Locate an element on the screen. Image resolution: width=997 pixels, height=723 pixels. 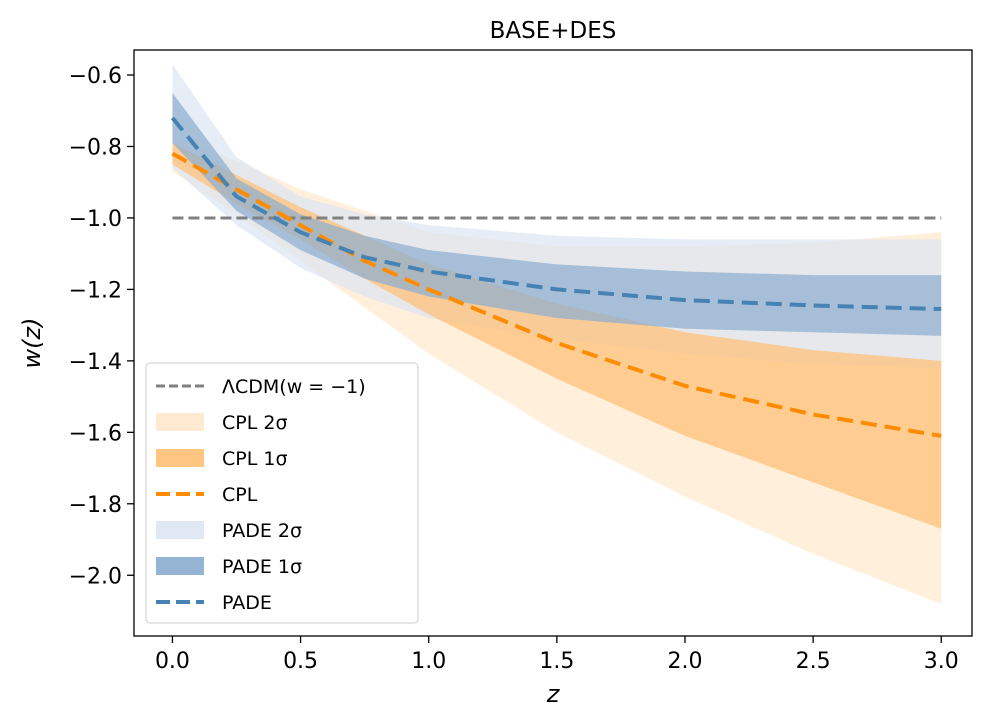
x-tick-label: 2.5 is located at coordinates (813, 661).